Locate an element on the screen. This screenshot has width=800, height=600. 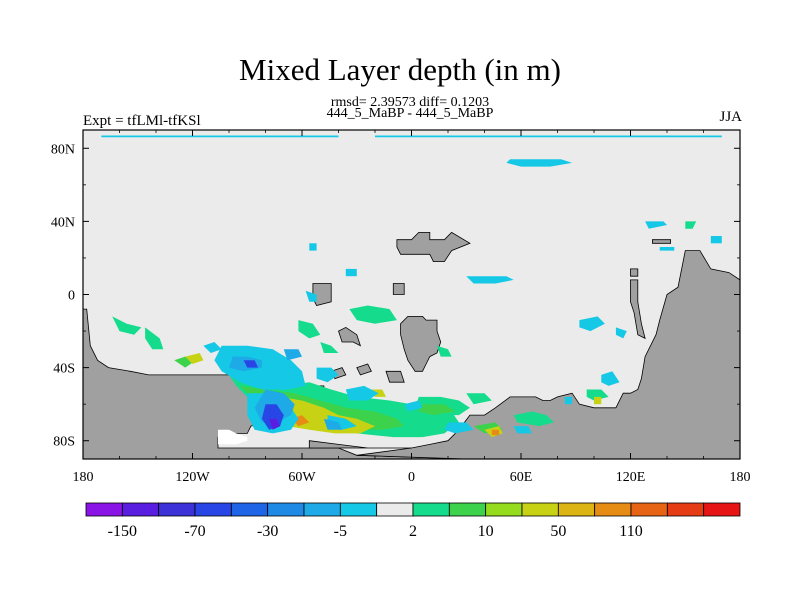
colorbar-label-5: 10 is located at coordinates (486, 531).